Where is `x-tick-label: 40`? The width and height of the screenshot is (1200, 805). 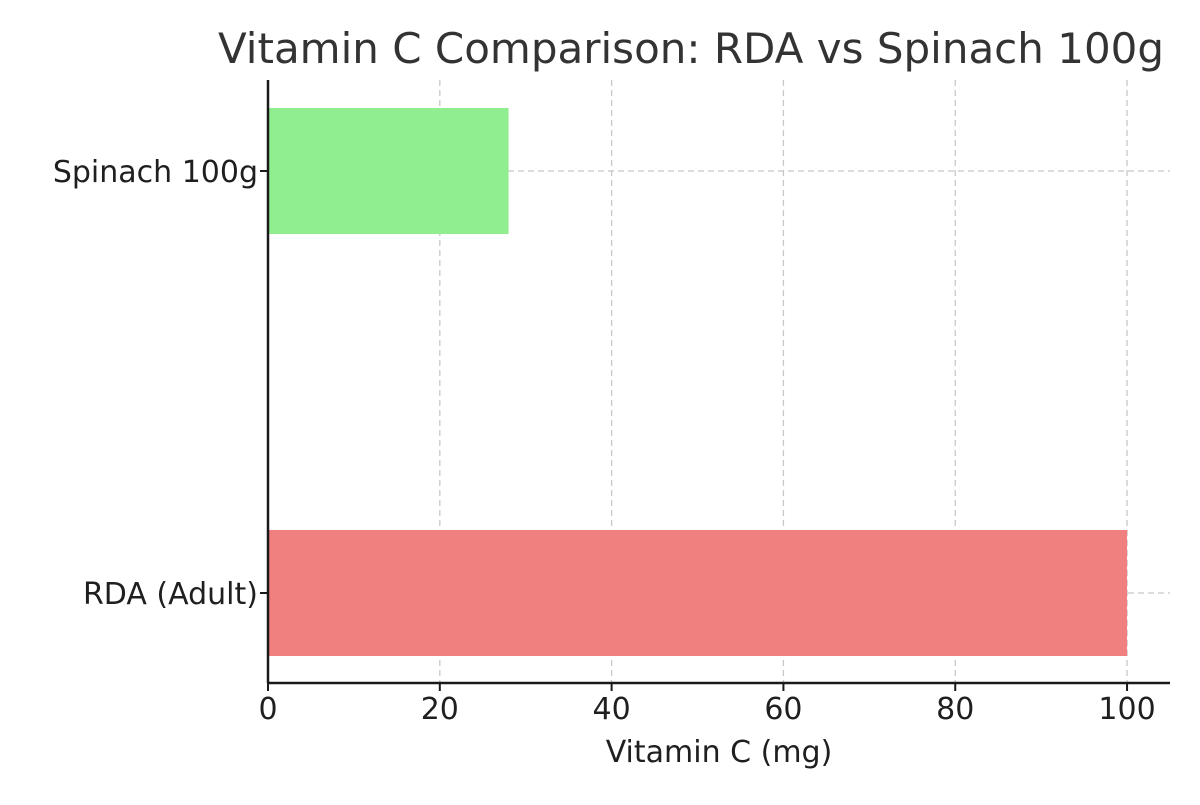
x-tick-label: 40 is located at coordinates (612, 709).